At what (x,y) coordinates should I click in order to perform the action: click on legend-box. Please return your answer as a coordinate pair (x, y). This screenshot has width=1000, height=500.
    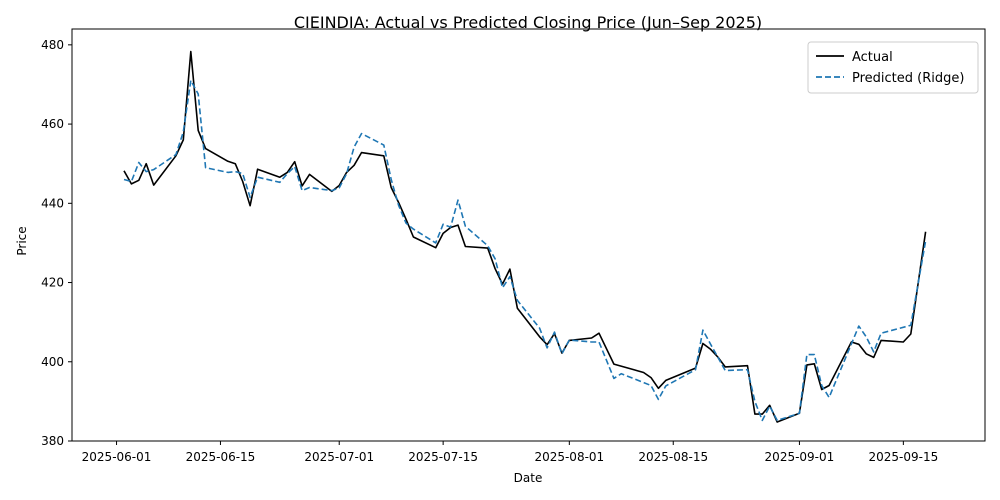
    Looking at the image, I should click on (893, 67).